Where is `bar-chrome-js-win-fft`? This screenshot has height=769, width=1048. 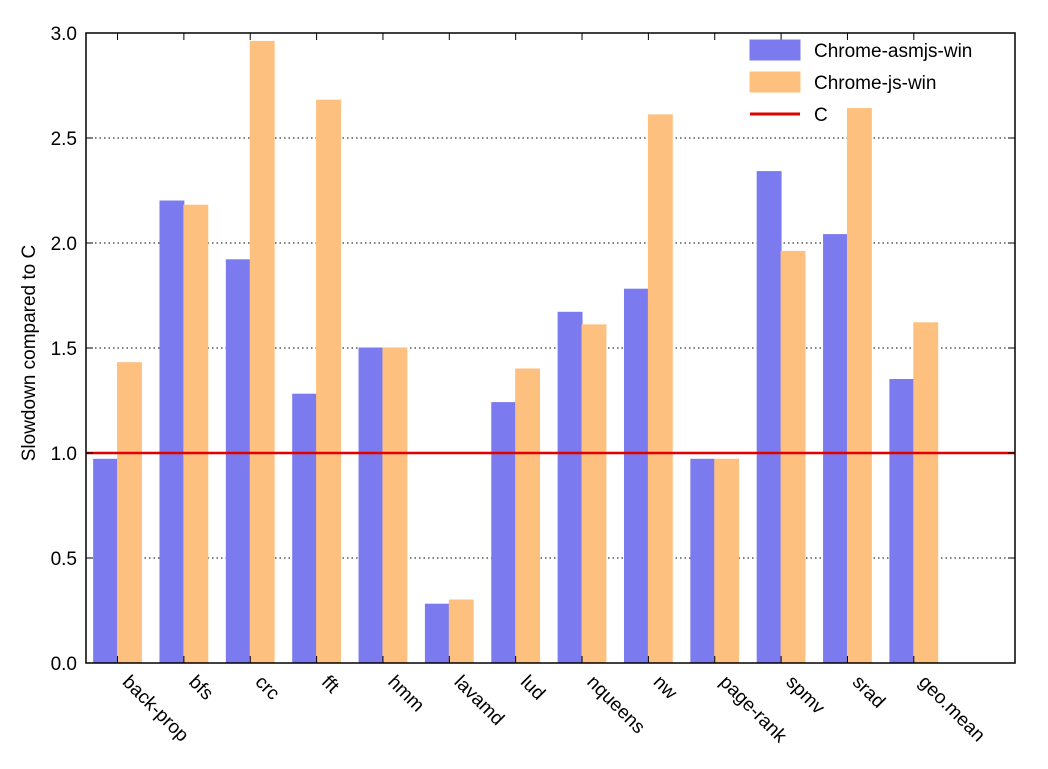 bar-chrome-js-win-fft is located at coordinates (328, 381).